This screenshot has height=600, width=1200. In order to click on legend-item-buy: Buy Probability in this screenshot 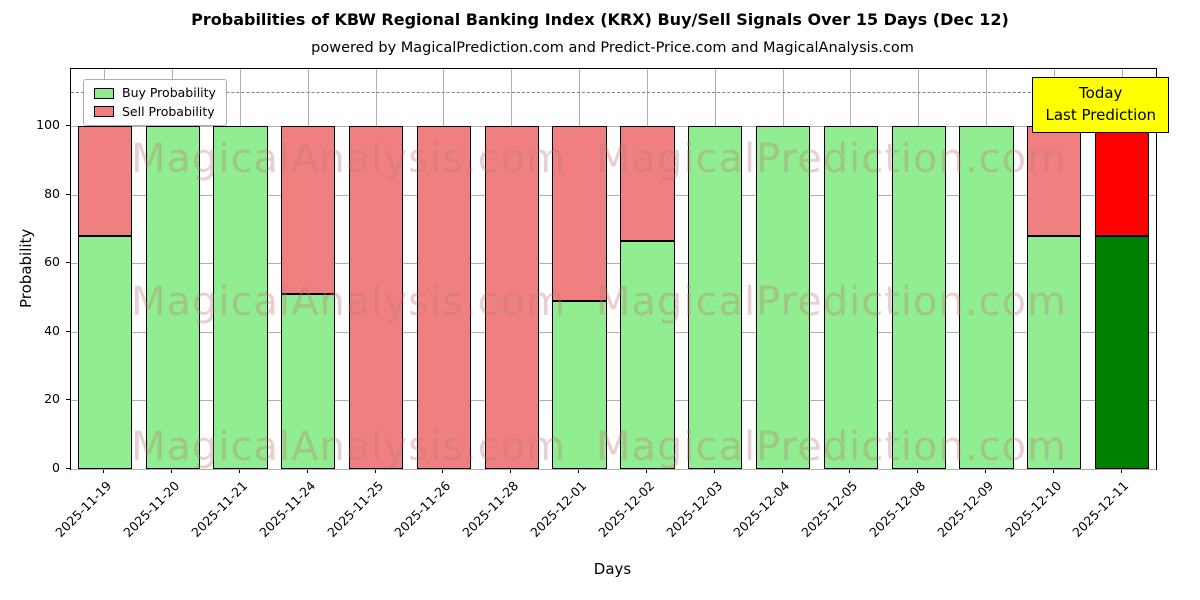, I will do `click(155, 92)`.